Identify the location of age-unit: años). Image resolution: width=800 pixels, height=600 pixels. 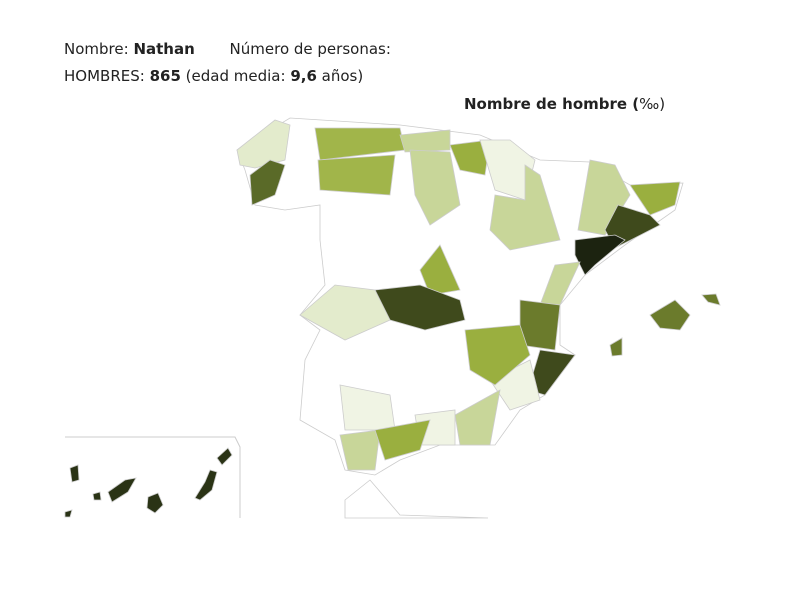
(342, 76).